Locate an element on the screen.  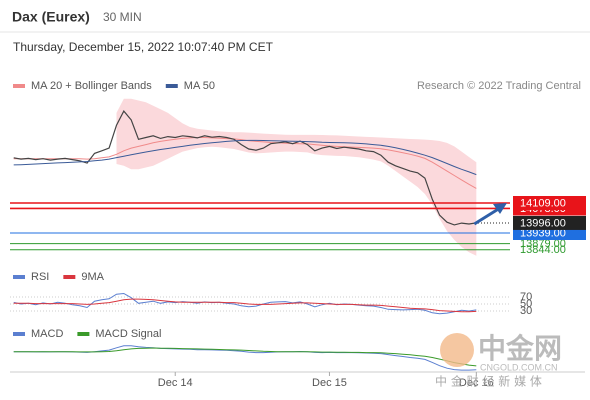
watermark-tagline: 中 金 财 经 新 媒 体 is located at coordinates (488, 381).